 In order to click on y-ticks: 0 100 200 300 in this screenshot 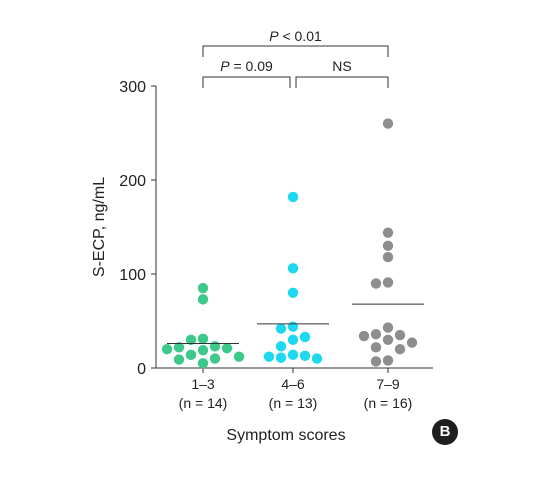, I will do `click(137, 228)`.